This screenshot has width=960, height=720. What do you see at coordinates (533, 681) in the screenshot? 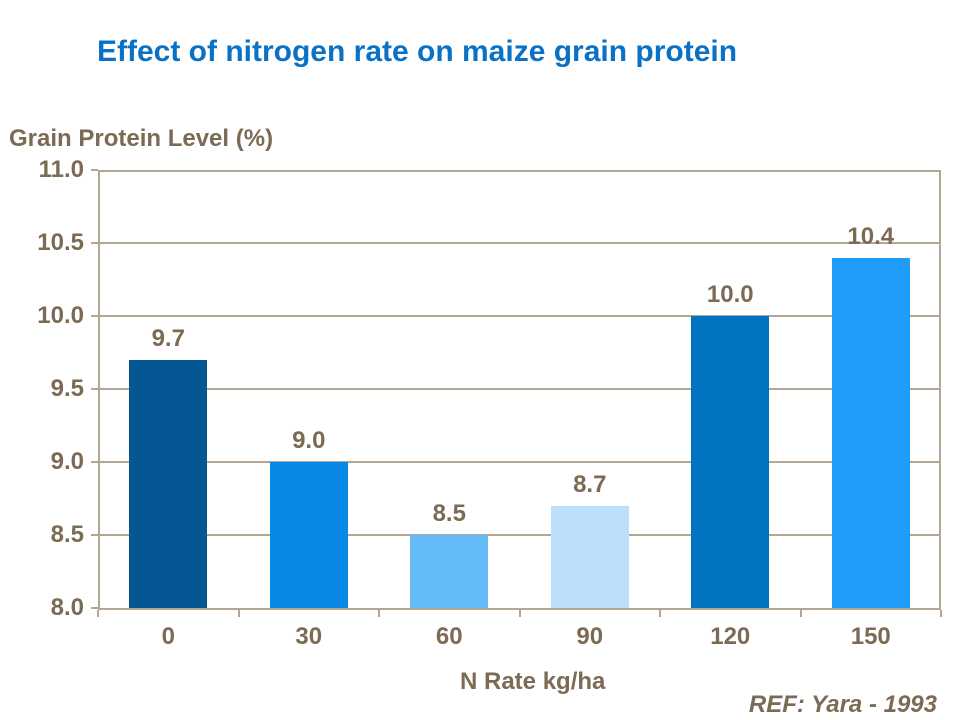
I see `x-axis-title: N Rate kg/ha` at bounding box center [533, 681].